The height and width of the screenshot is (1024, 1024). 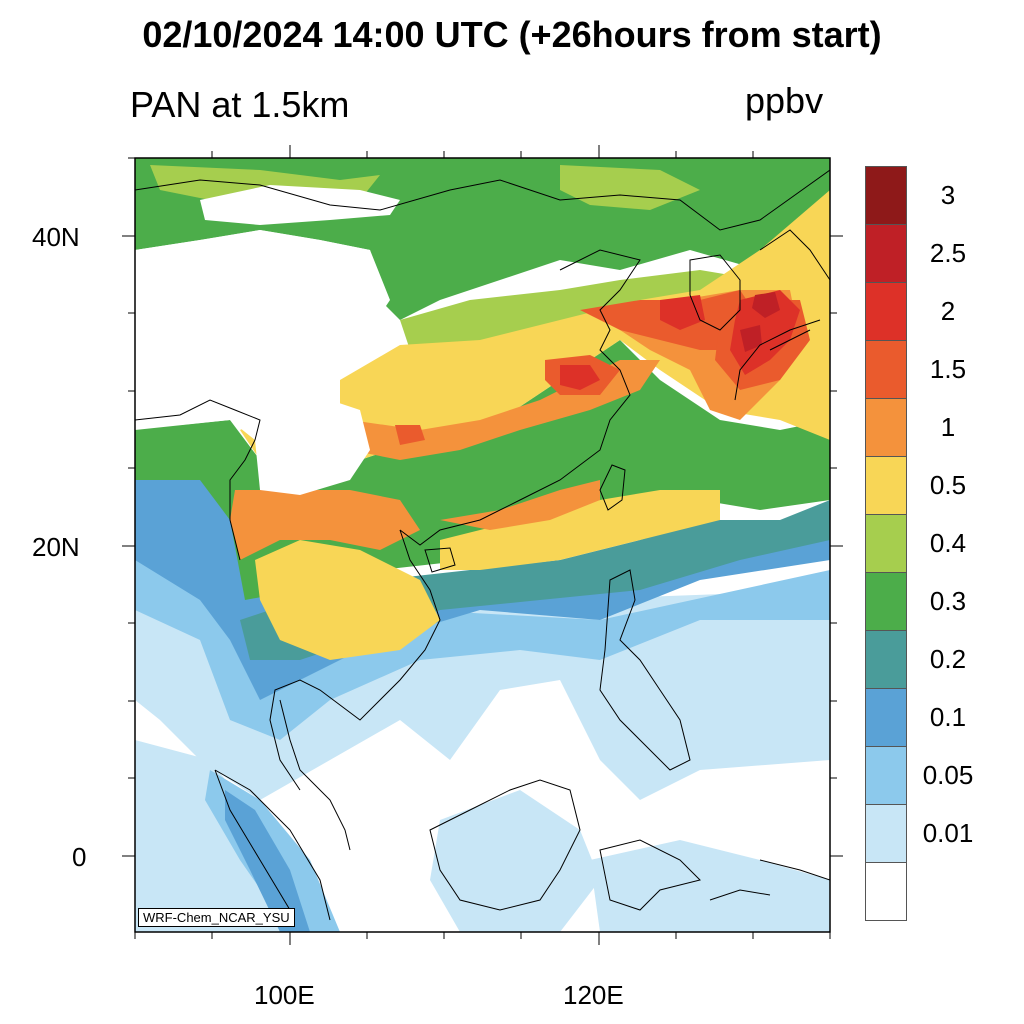 I want to click on lat-label-40n: 40N, so click(x=56, y=237).